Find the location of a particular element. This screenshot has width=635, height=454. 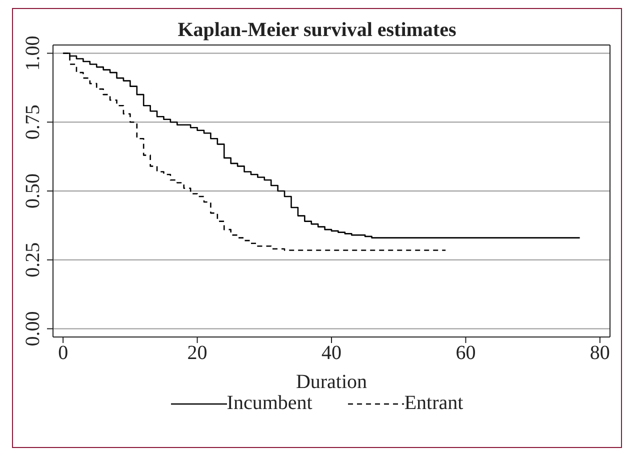

x-axis-title: Duration is located at coordinates (332, 382).